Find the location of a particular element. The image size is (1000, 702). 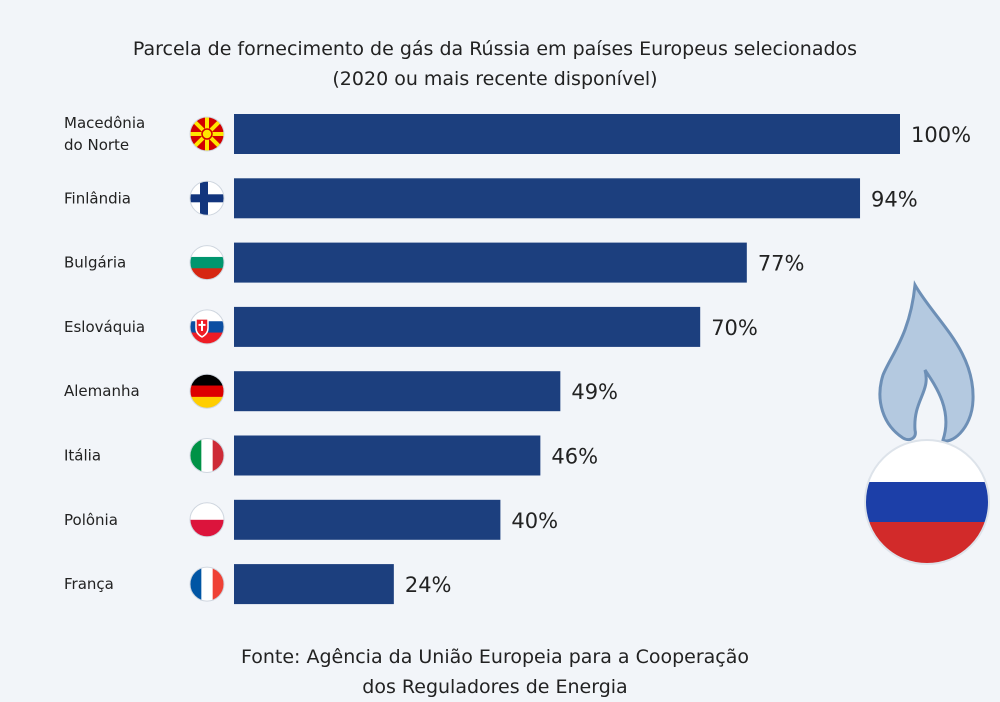

data-label: 40% is located at coordinates (534, 521).